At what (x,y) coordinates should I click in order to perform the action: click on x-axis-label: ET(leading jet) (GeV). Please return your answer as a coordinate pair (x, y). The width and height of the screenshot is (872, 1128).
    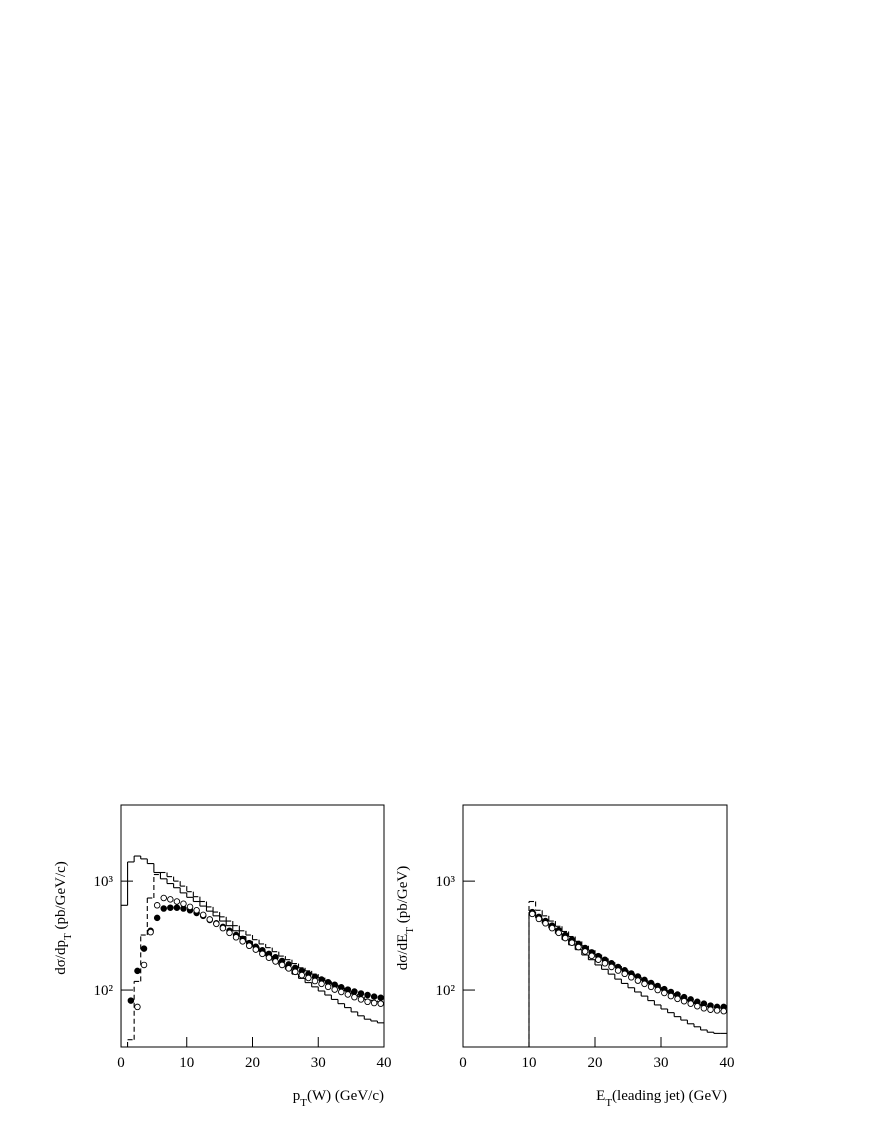
    Looking at the image, I should click on (661, 1098).